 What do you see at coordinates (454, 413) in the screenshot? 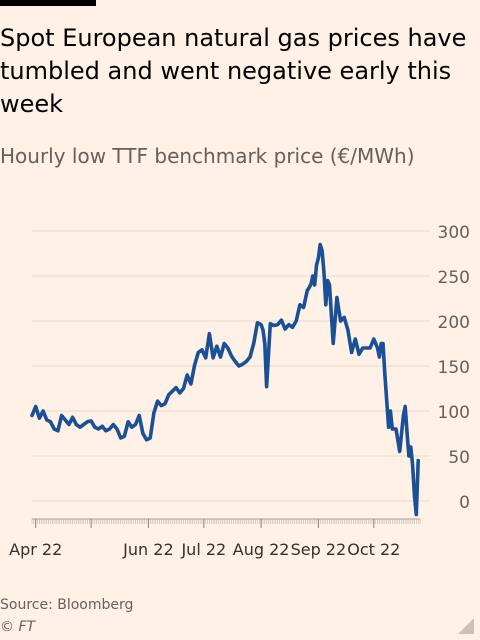
I see `y-tick-label: 100` at bounding box center [454, 413].